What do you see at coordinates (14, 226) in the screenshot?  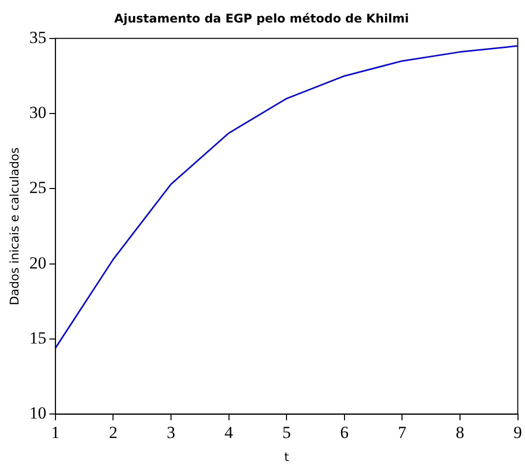 I see `y-axis-title: Dados inicais e calculados` at bounding box center [14, 226].